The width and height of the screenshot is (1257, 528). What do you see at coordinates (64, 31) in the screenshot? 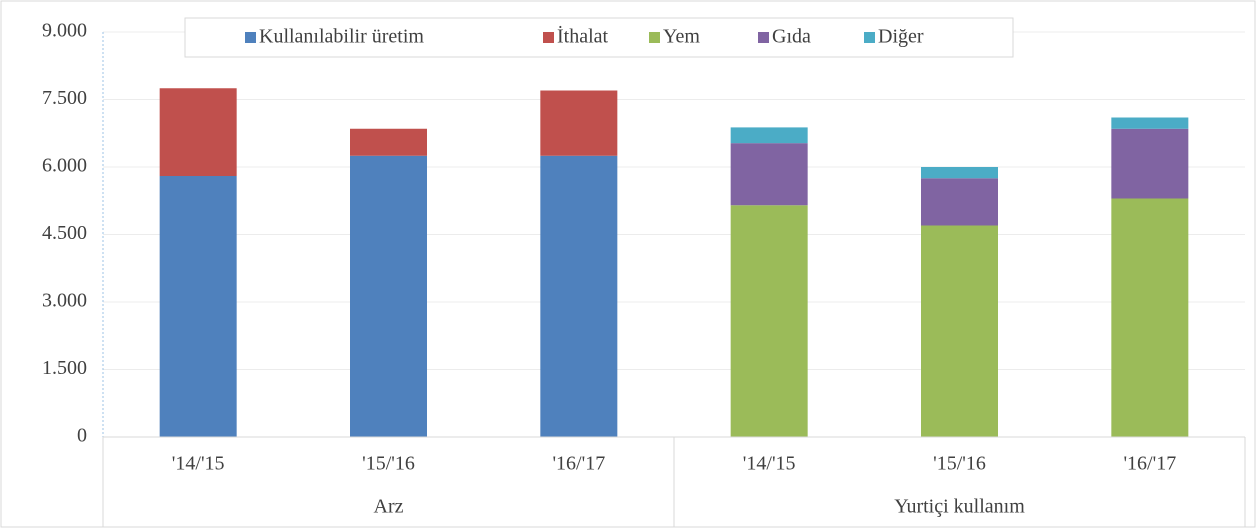
I see `y-tick-label: 9.000` at bounding box center [64, 31].